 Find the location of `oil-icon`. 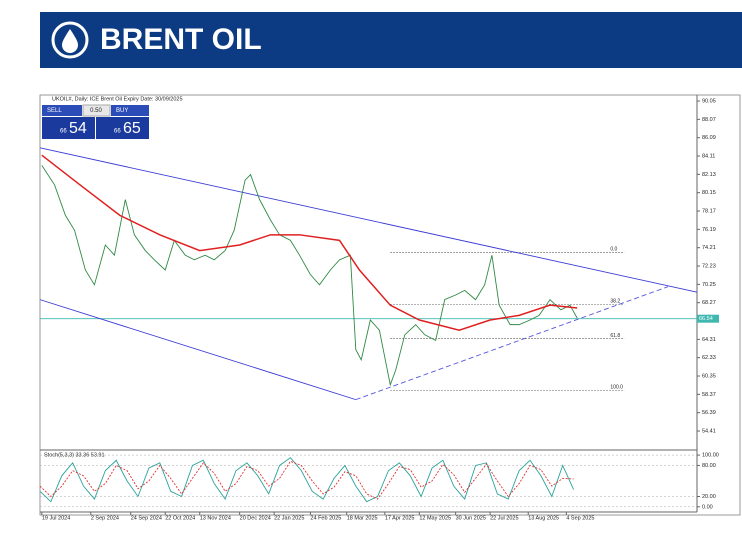

oil-icon is located at coordinates (70, 40).